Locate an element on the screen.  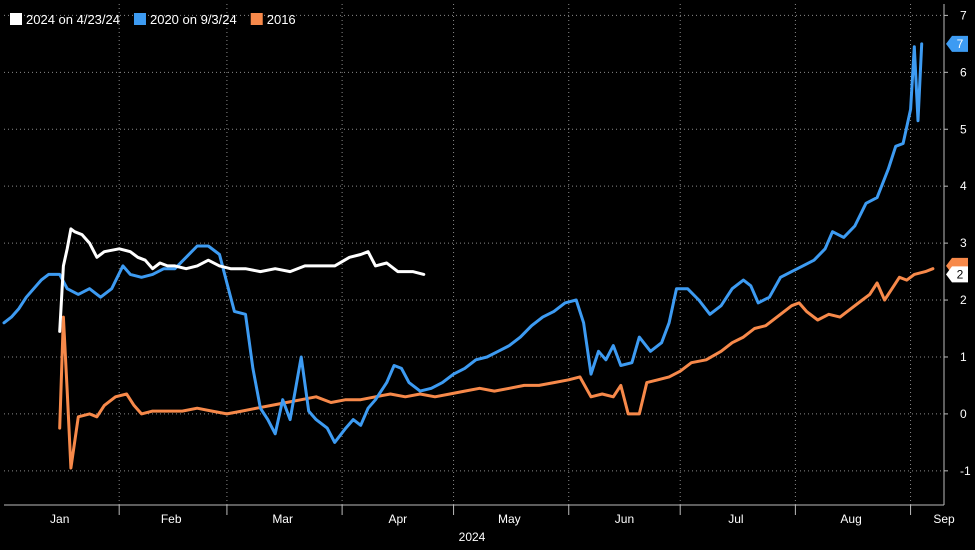
legend: 2024 on 4/23/24 2020 on 9/3/24 2016 is located at coordinates (153, 19).